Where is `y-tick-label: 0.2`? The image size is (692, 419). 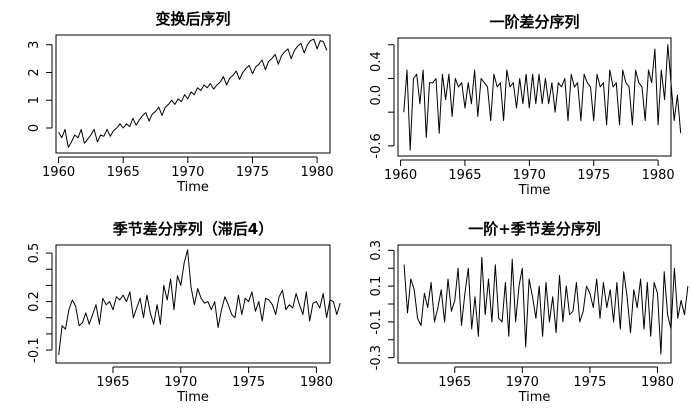
y-tick-label: 0.2 is located at coordinates (34, 301).